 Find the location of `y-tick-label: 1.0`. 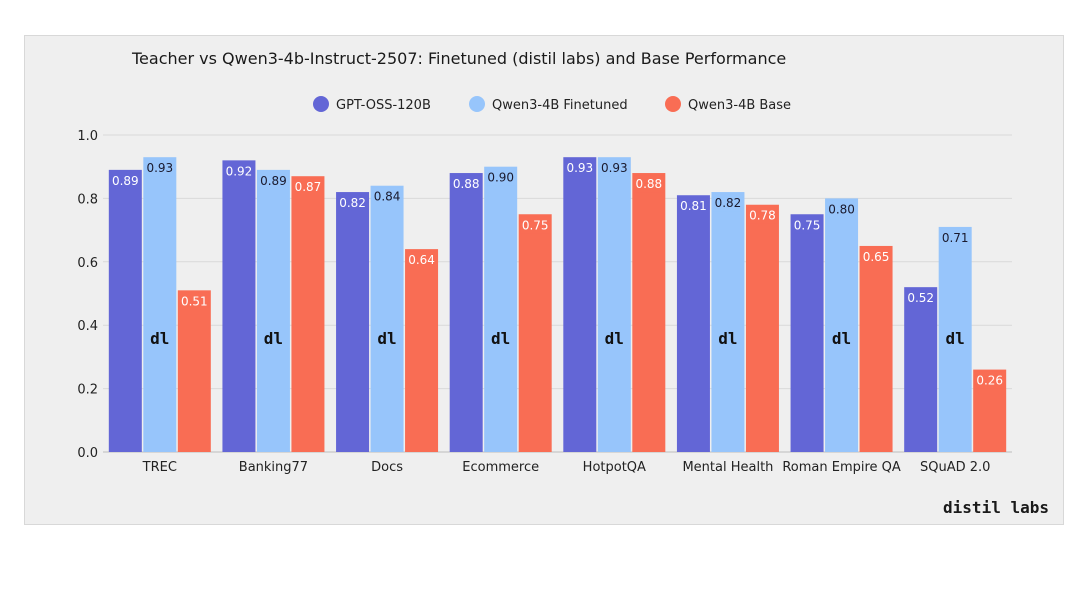

y-tick-label: 1.0 is located at coordinates (87, 136).